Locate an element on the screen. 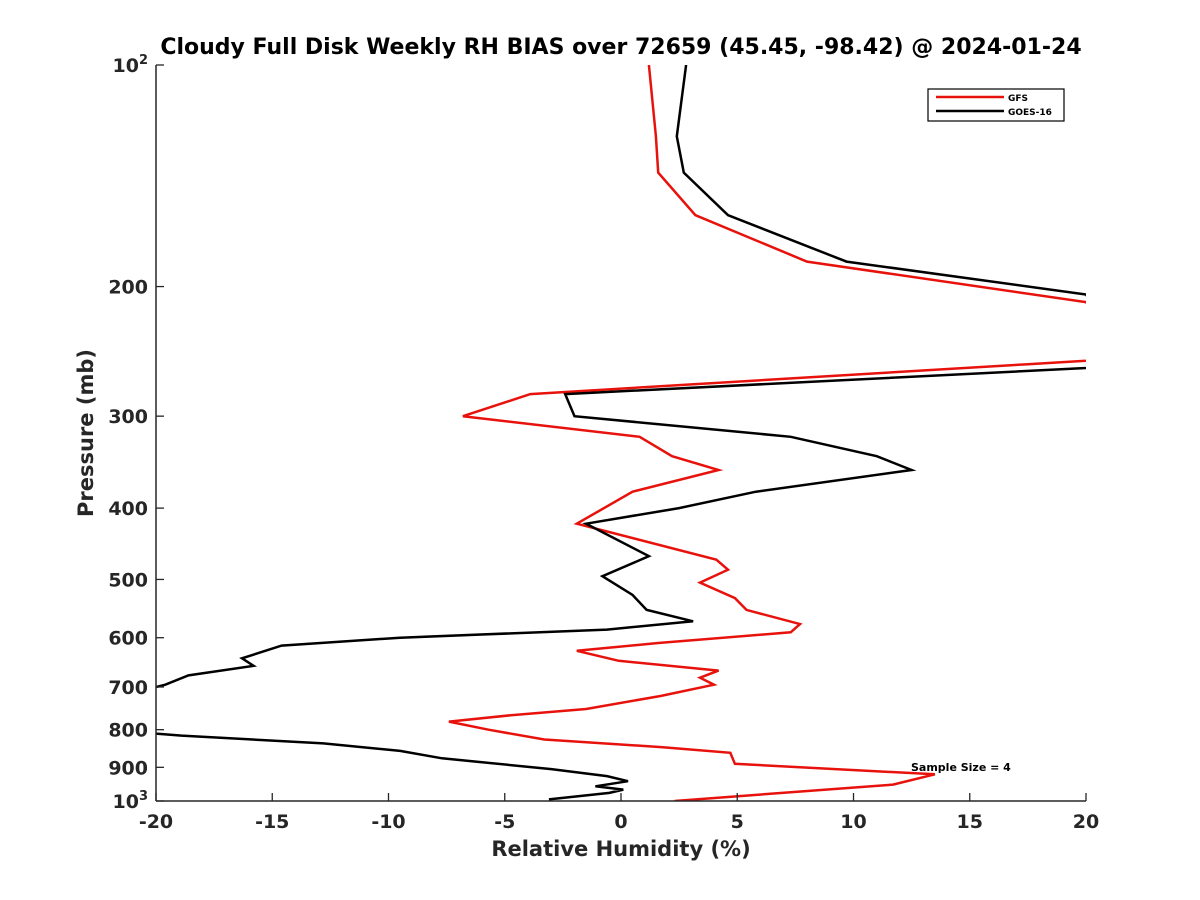 This screenshot has width=1200, height=900. y-tick-label: 600 is located at coordinates (128, 639).